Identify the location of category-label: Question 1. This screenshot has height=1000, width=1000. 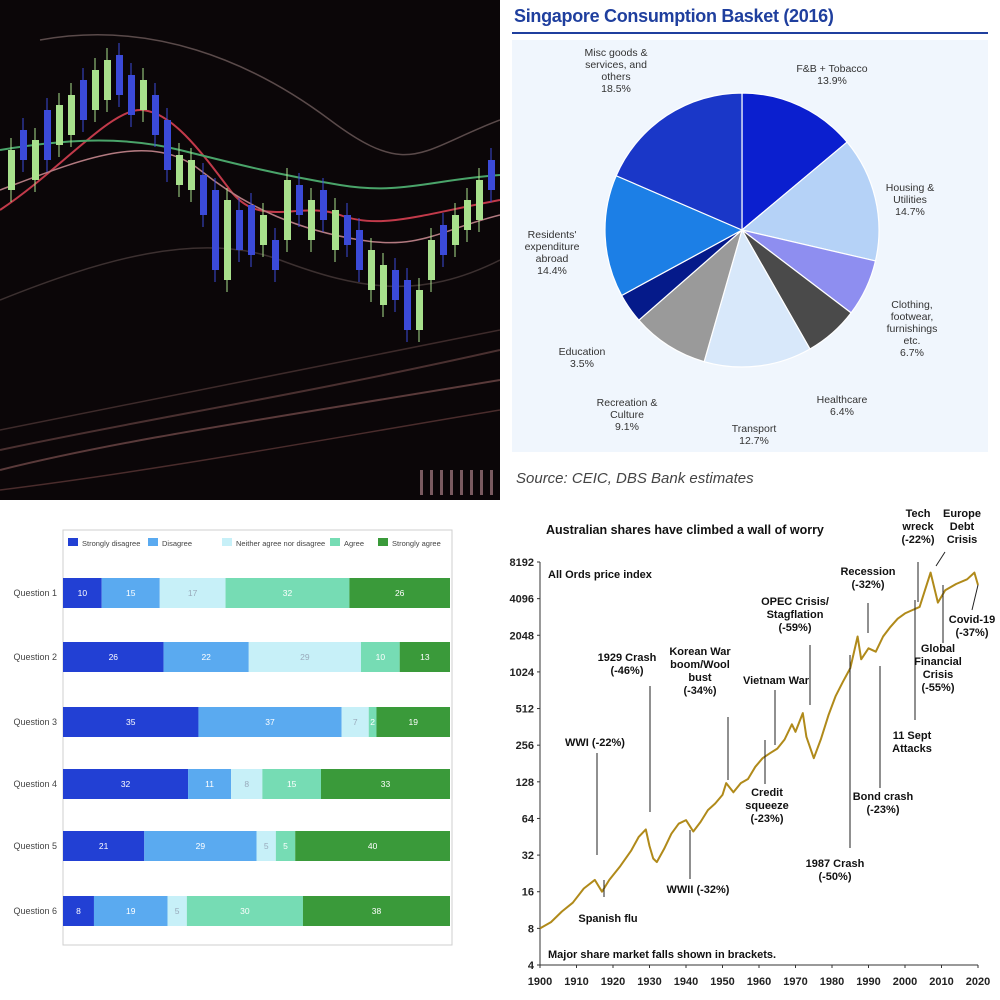
(35, 593).